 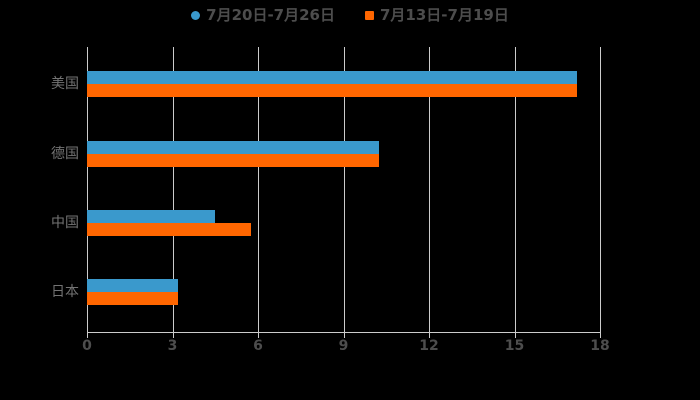 What do you see at coordinates (600, 346) in the screenshot?
I see `x-tick-label-18: 18` at bounding box center [600, 346].